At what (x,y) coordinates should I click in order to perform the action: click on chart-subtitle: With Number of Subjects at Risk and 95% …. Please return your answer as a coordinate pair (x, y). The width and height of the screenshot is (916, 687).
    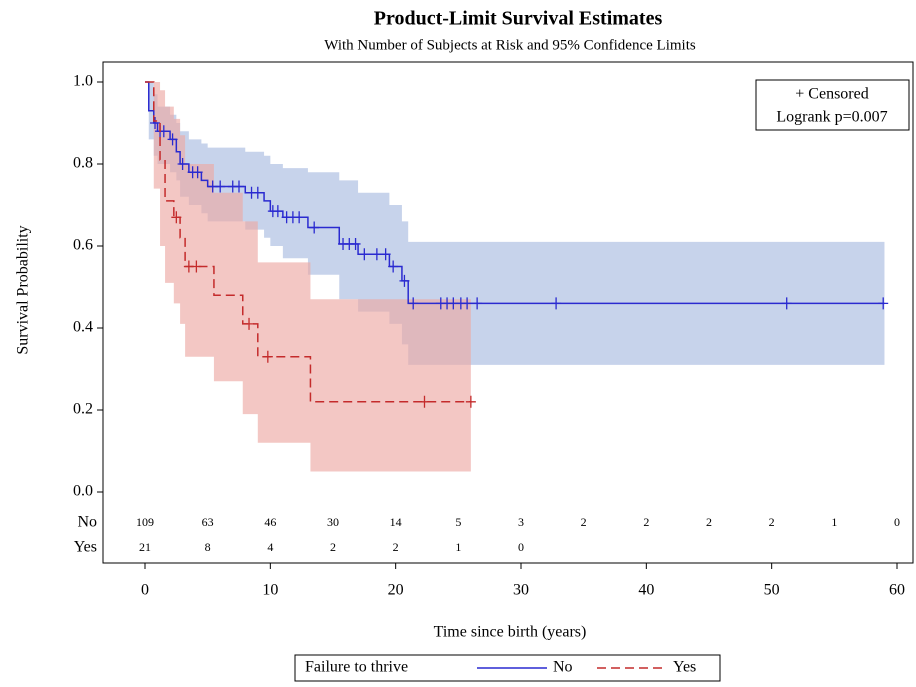
    Looking at the image, I should click on (510, 45).